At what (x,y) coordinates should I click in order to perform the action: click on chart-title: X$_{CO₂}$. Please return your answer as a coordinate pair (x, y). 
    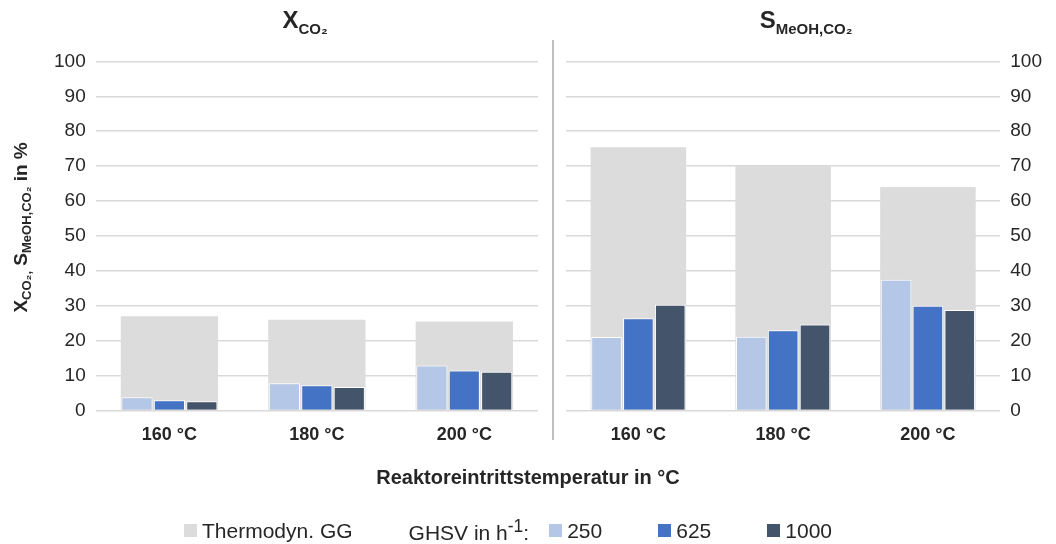
    Looking at the image, I should click on (305, 21).